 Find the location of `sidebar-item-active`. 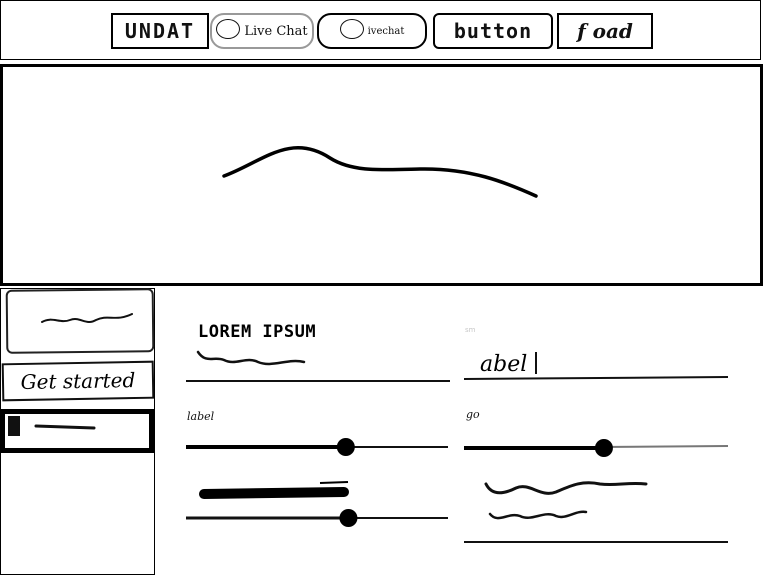

sidebar-item-active is located at coordinates (77, 431).